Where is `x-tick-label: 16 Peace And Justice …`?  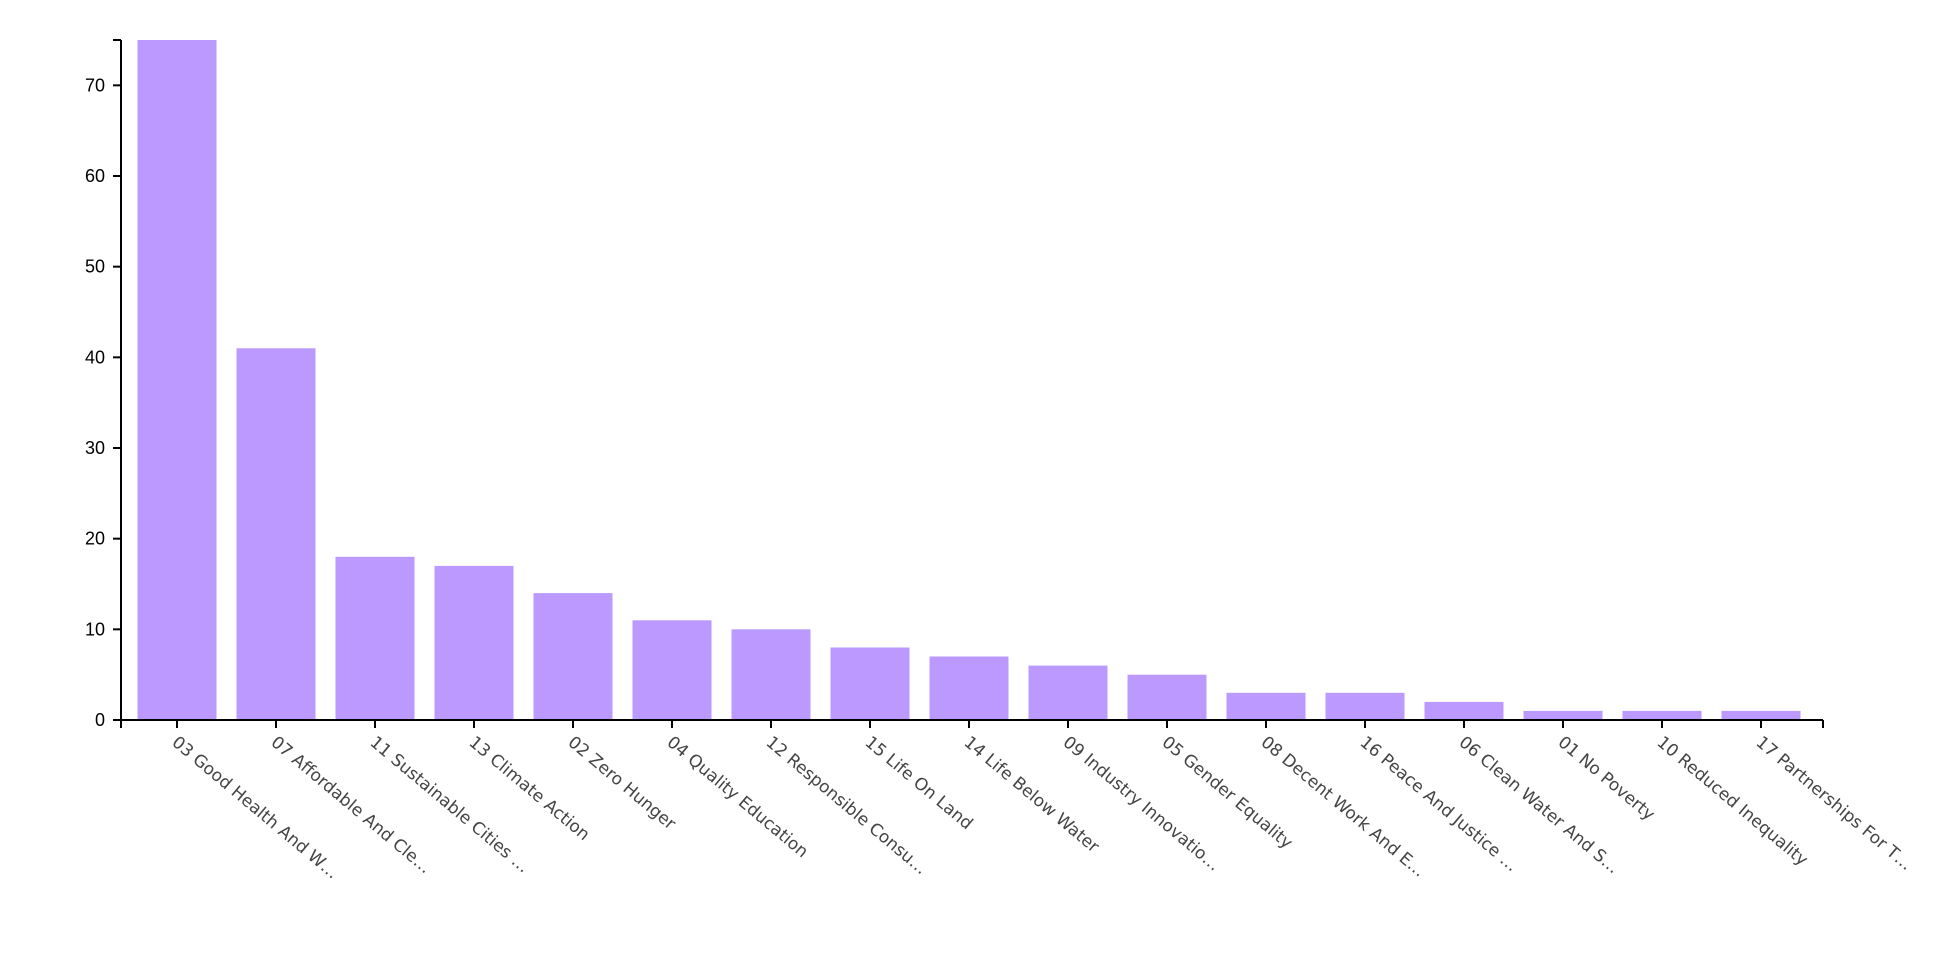
x-tick-label: 16 Peace And Justice … is located at coordinates (1439, 805).